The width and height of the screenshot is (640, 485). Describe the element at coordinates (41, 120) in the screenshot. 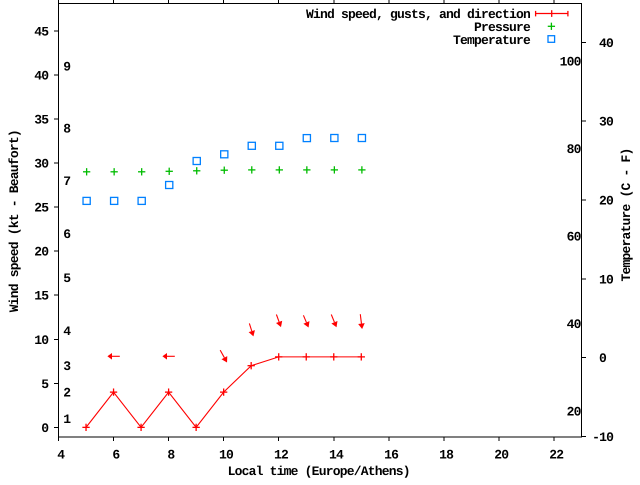

I see `svg-text: 35` at that location.